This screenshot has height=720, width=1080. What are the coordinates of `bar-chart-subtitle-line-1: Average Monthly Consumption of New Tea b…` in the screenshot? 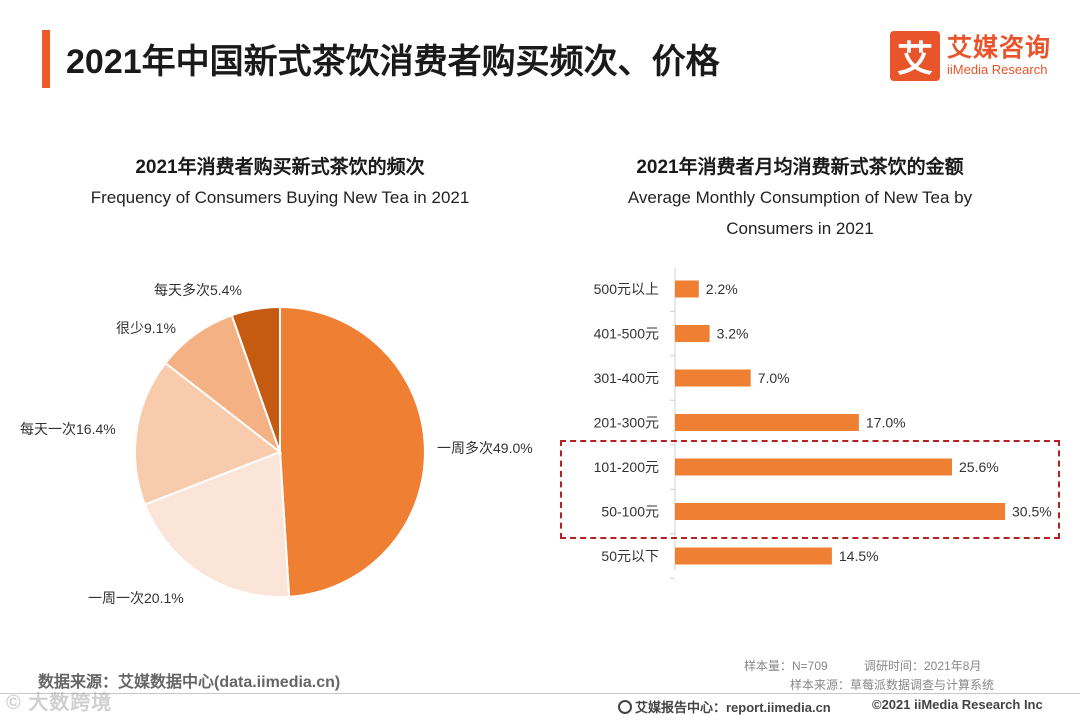 It's located at (800, 197).